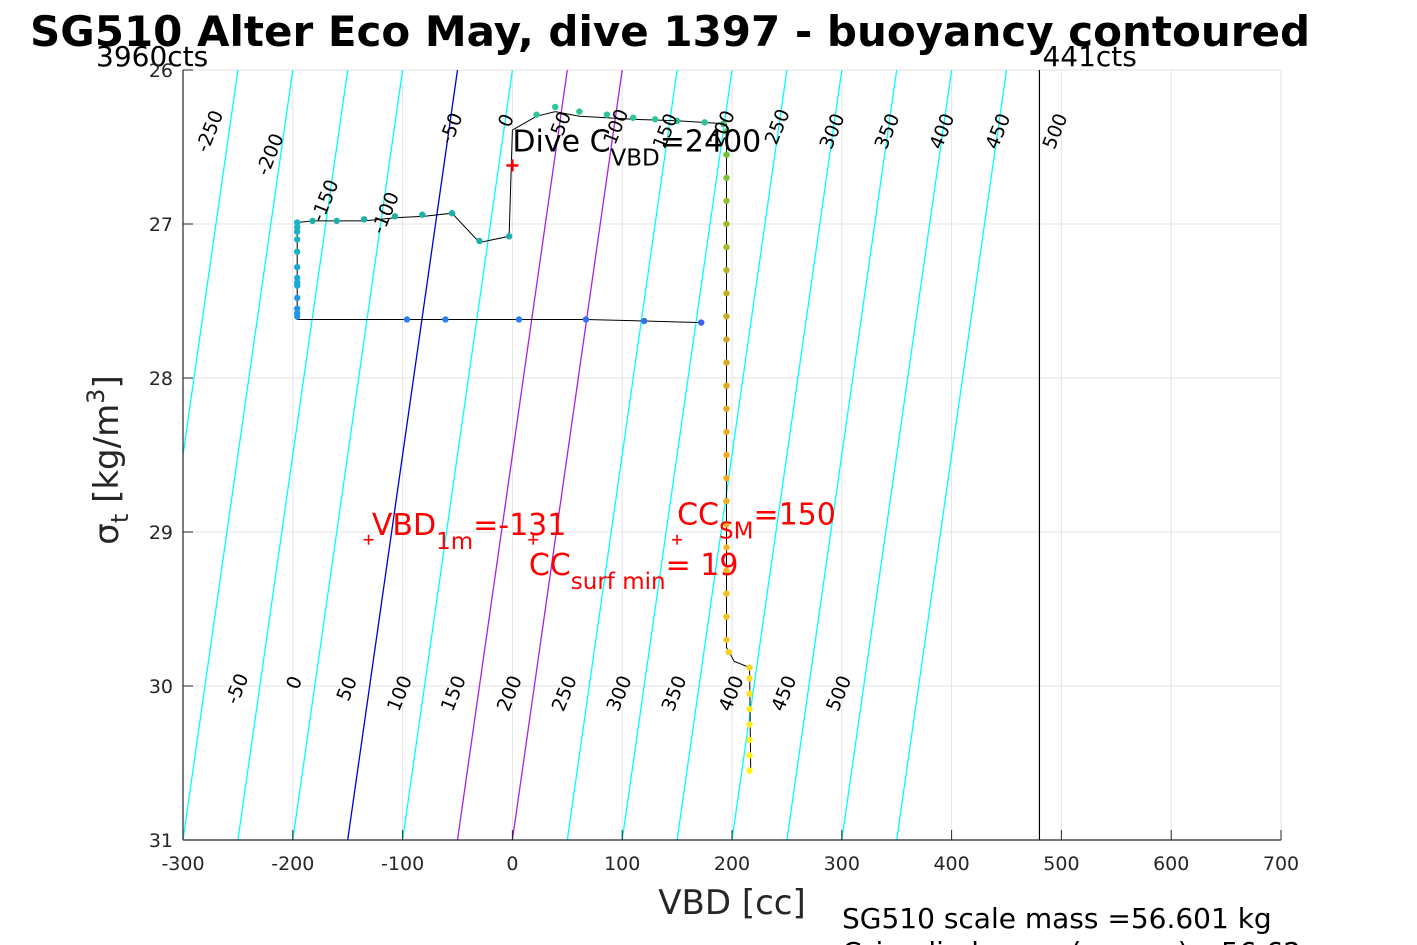 The height and width of the screenshot is (945, 1417). I want to click on annotation-vbd1m: VBD1m=-131, so click(469, 531).